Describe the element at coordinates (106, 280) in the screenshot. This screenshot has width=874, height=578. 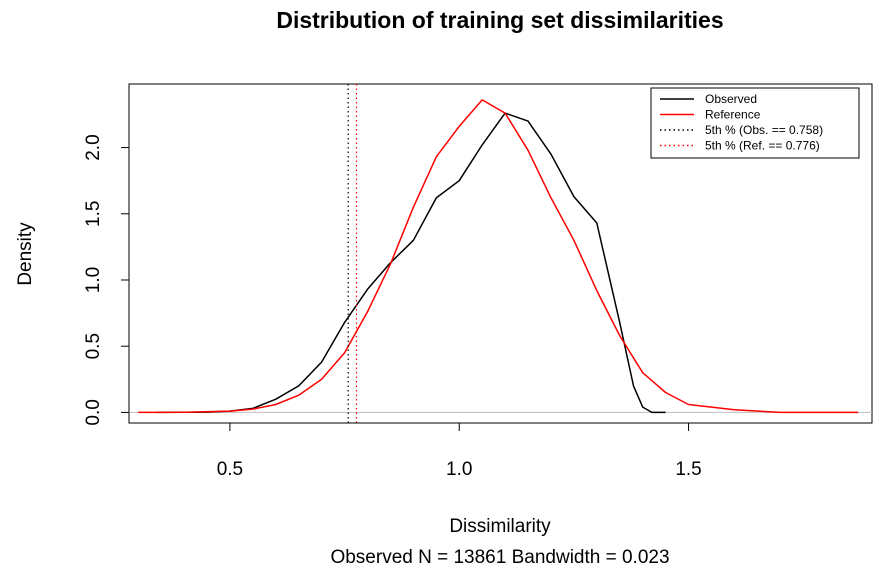
I see `y-axis: 0.0 0.5 1.0 1.5 2.0` at that location.